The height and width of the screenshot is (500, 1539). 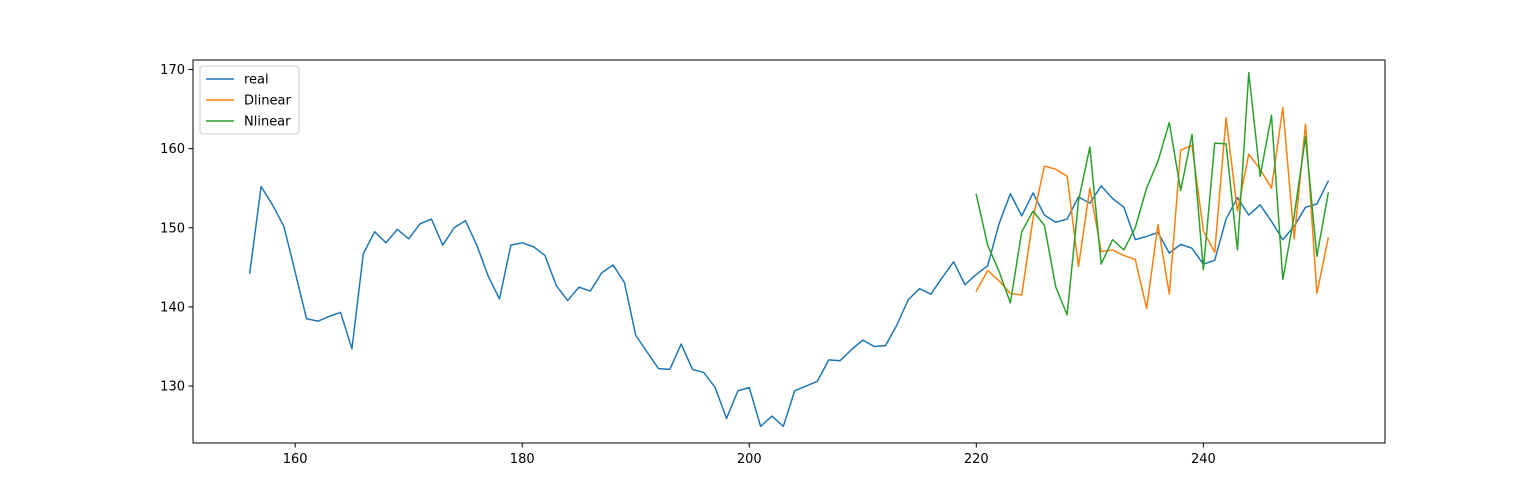 What do you see at coordinates (522, 459) in the screenshot?
I see `x-tick-label: 180` at bounding box center [522, 459].